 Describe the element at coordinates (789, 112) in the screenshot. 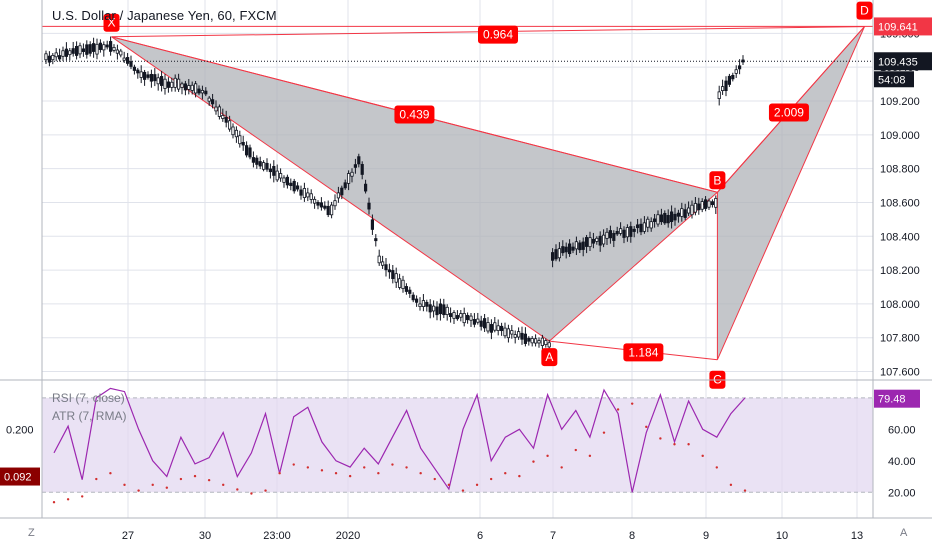

I see `ratio-label: 2.009` at that location.